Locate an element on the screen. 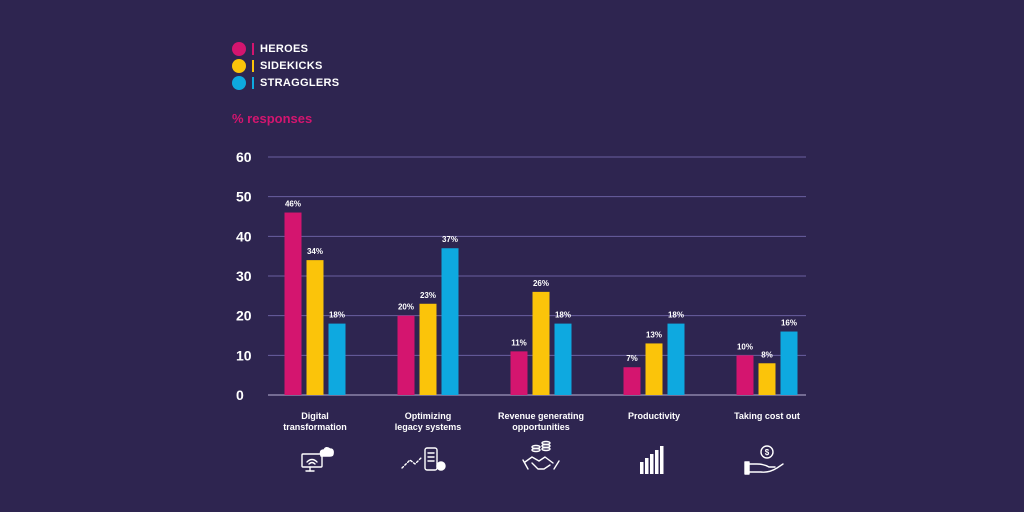 Image resolution: width=1024 pixels, height=512 pixels. y-tick-label: 0 is located at coordinates (240, 395).